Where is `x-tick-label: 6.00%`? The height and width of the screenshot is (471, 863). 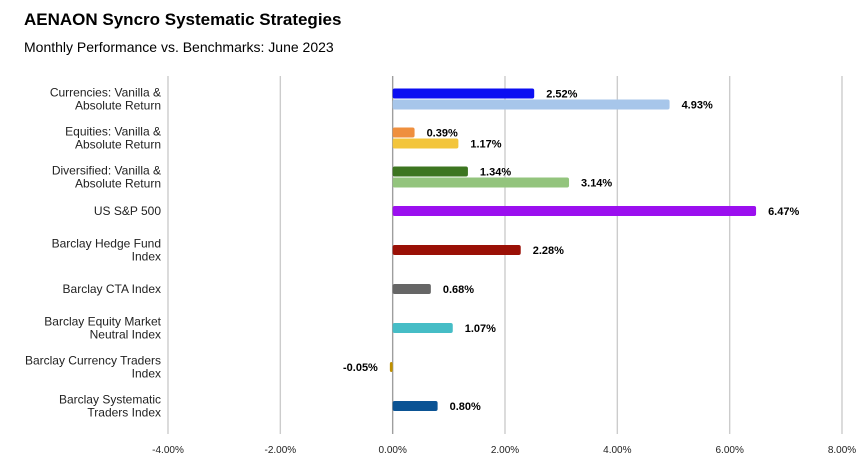
x-tick-label: 6.00% is located at coordinates (729, 450).